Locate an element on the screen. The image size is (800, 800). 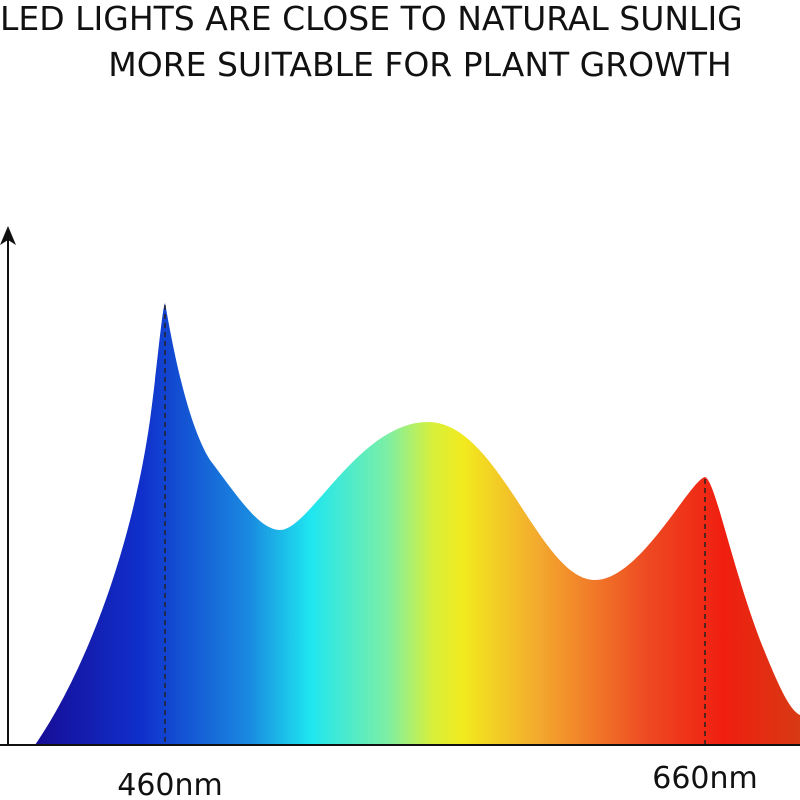
wavelength-label: 660nm is located at coordinates (705, 778).